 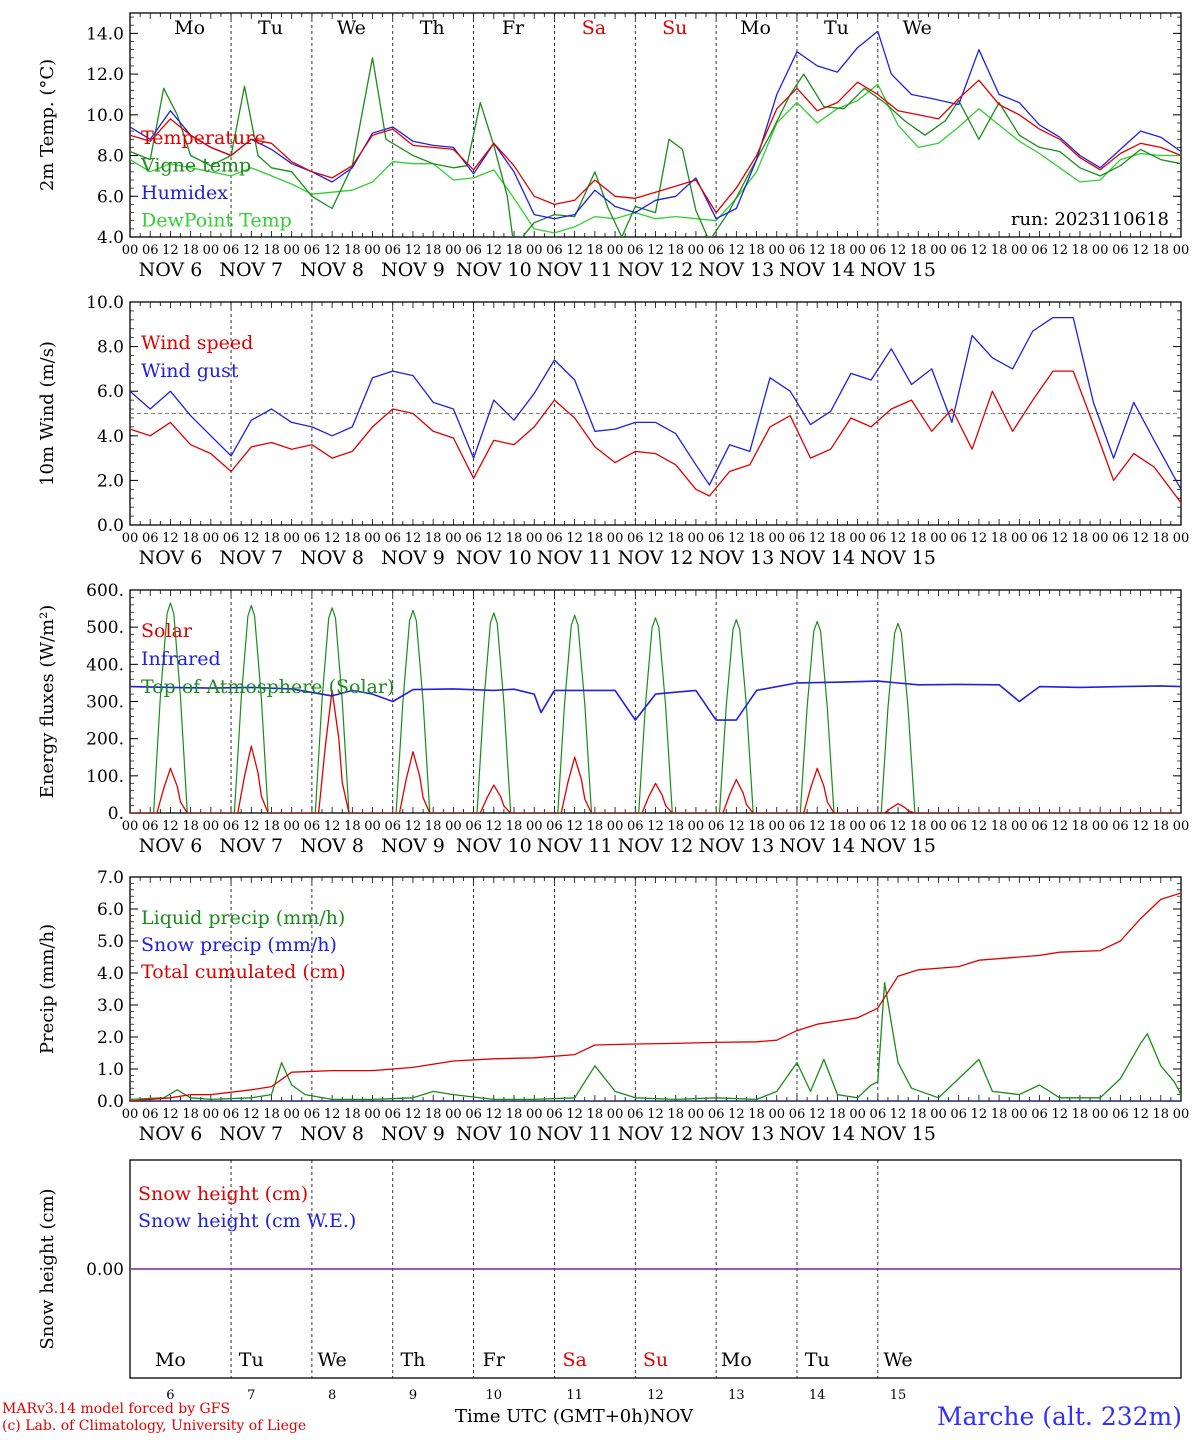 I want to click on date-label: NOV 13, so click(x=736, y=558).